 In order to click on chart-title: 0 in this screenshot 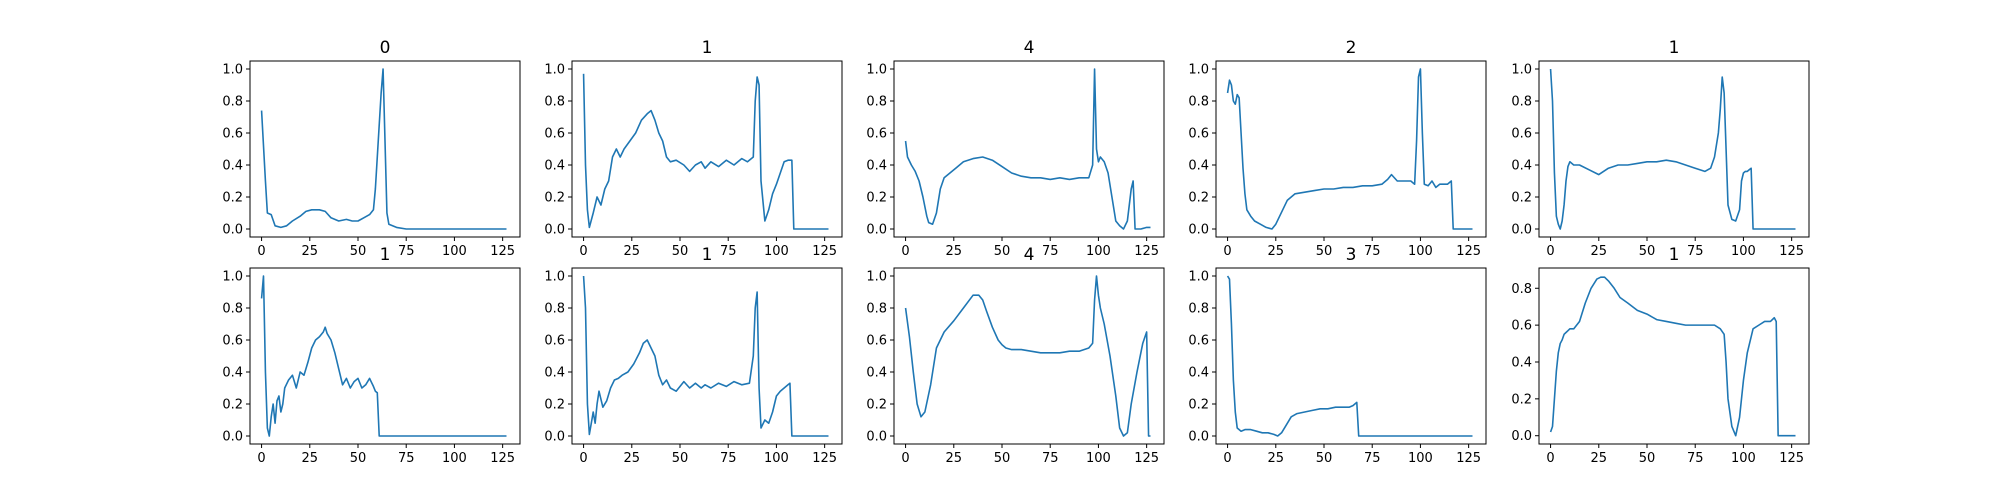, I will do `click(385, 48)`.